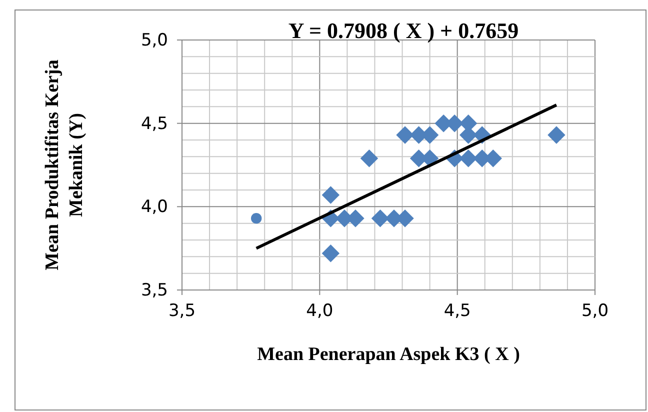 This screenshot has width=648, height=412. I want to click on x-tick-label: 4,5, so click(457, 311).